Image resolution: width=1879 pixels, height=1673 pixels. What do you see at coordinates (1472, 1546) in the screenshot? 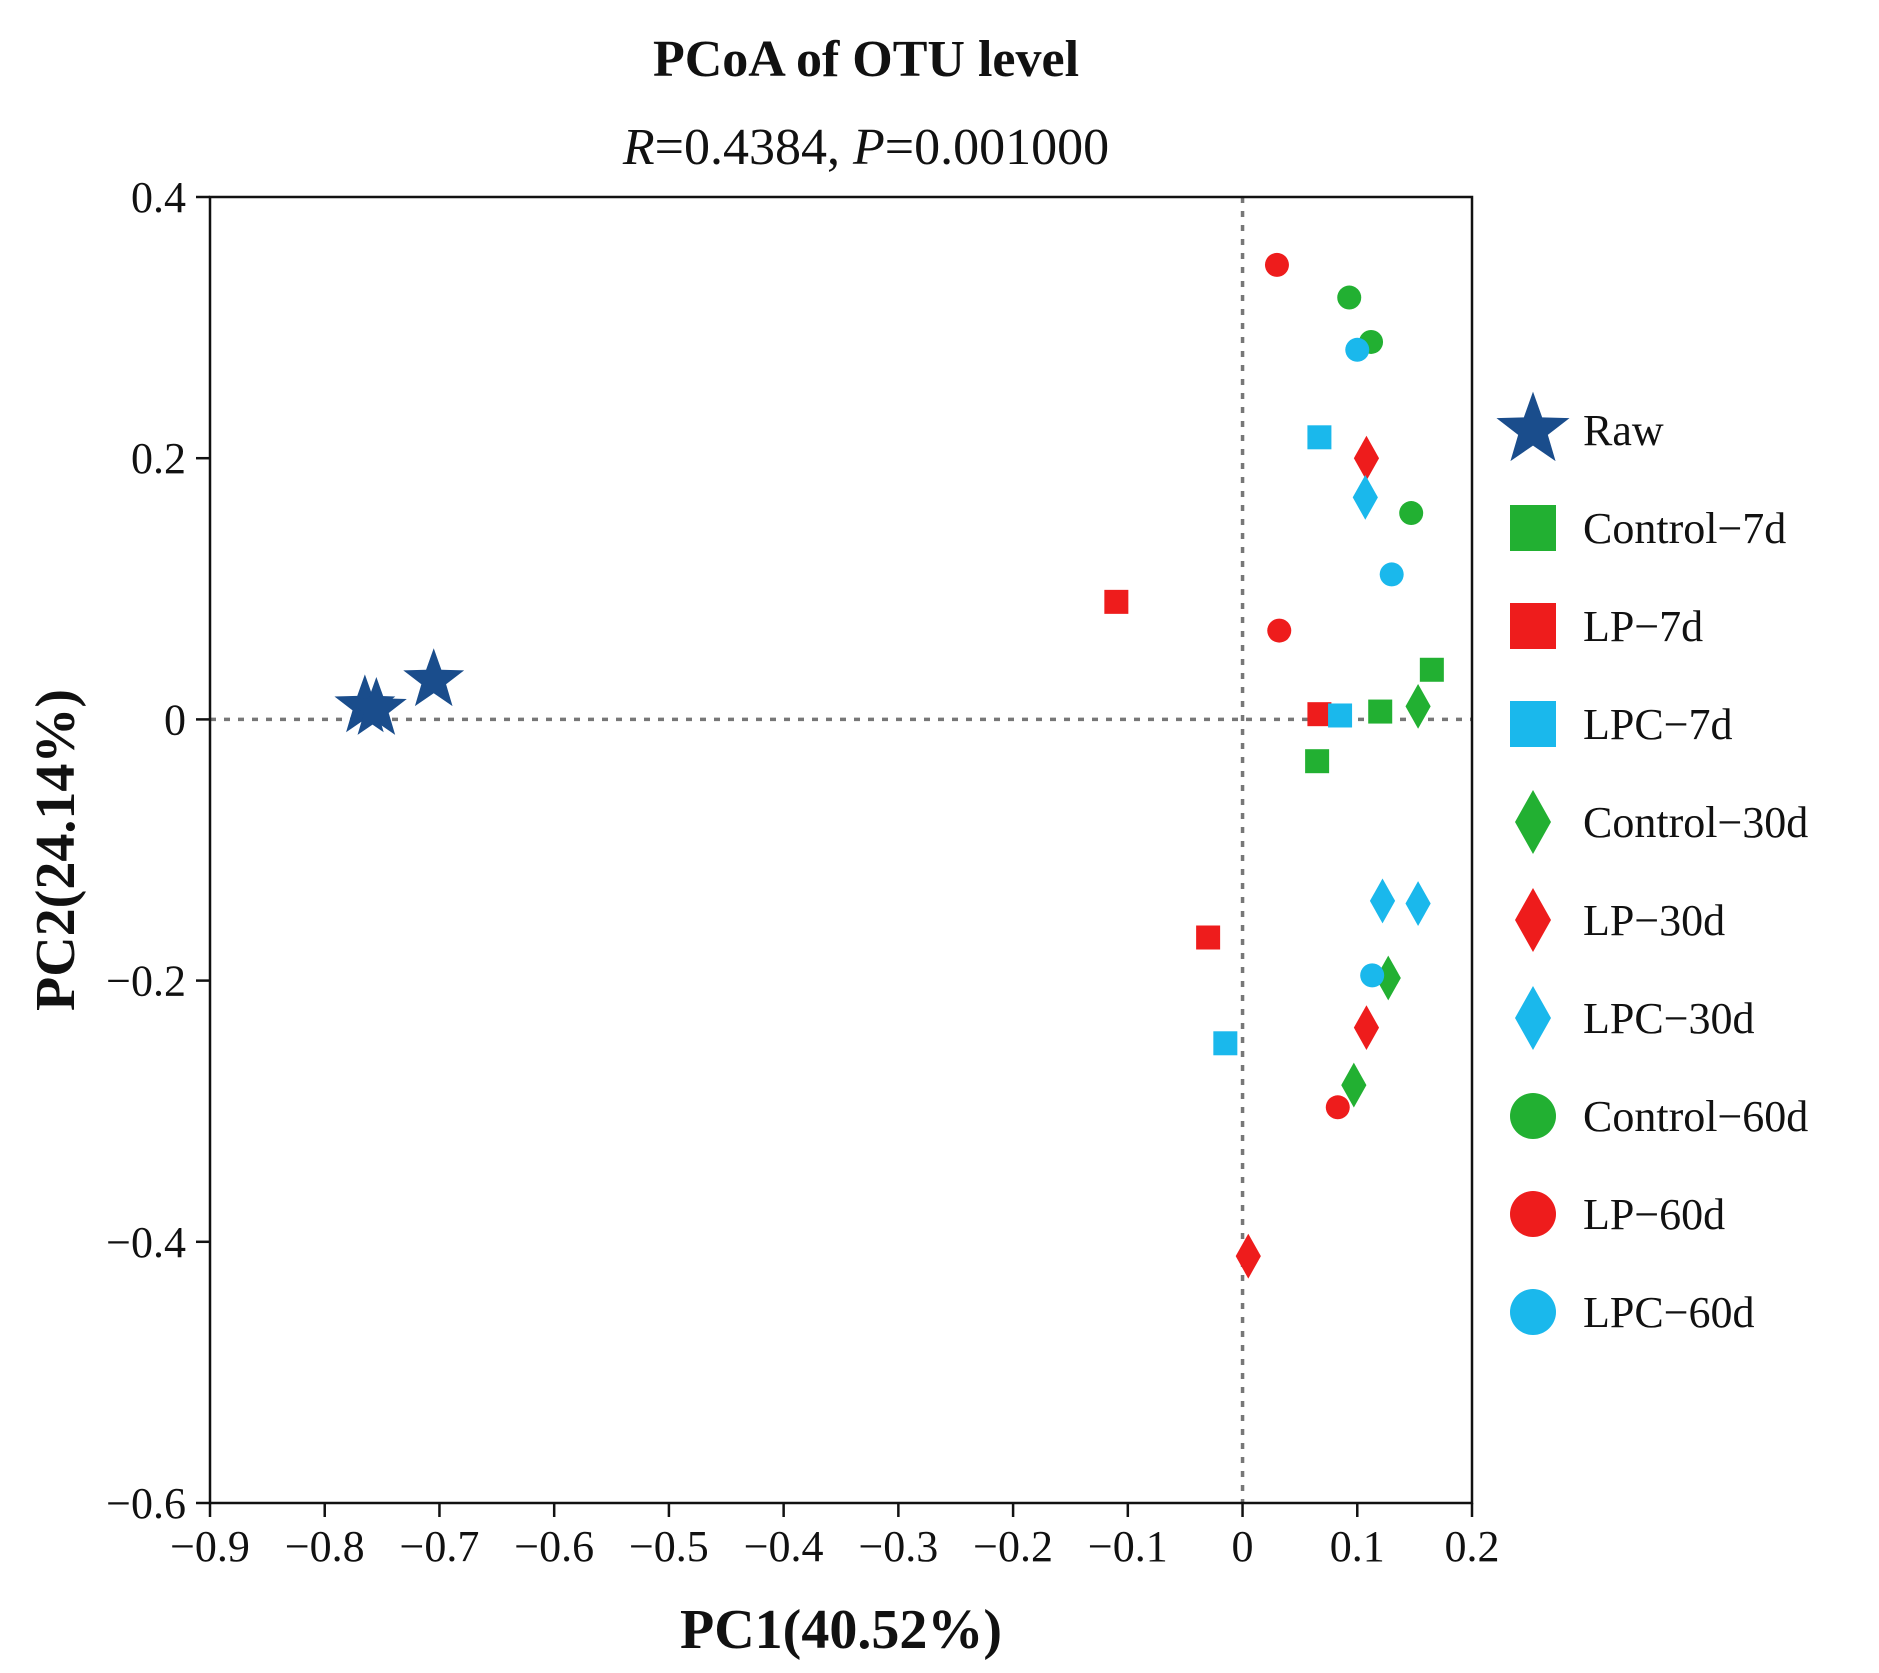
I see `x-tick-label: 0.2` at bounding box center [1472, 1546].